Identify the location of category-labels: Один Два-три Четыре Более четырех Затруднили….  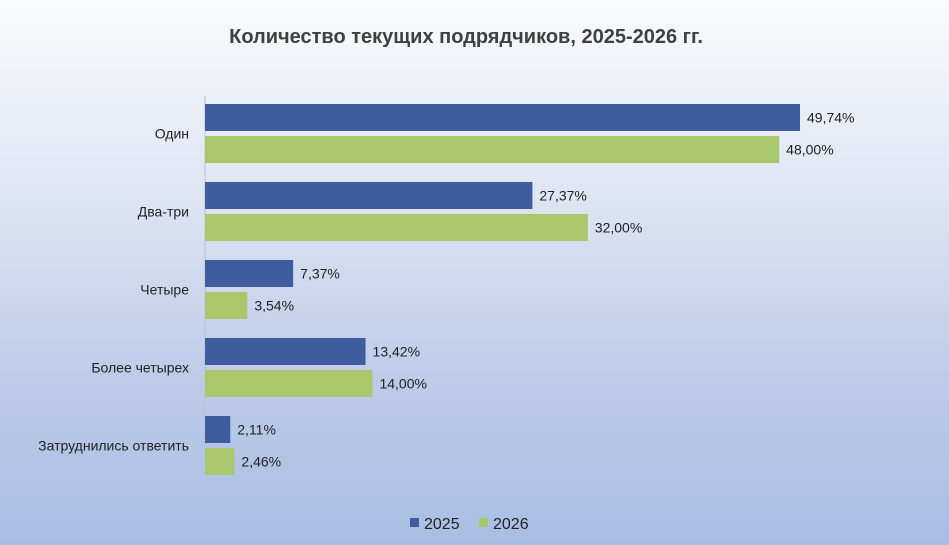
(113, 290).